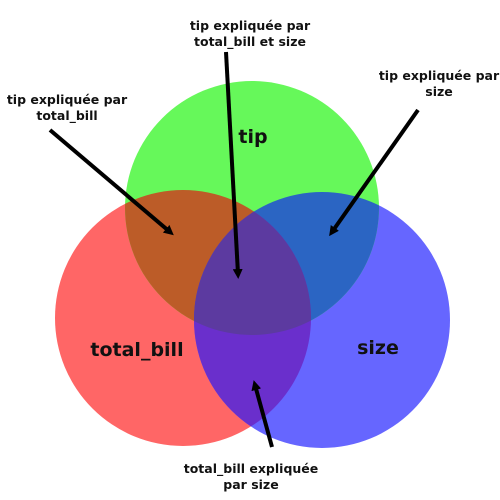  What do you see at coordinates (252, 137) in the screenshot?
I see `label-tip: tip` at bounding box center [252, 137].